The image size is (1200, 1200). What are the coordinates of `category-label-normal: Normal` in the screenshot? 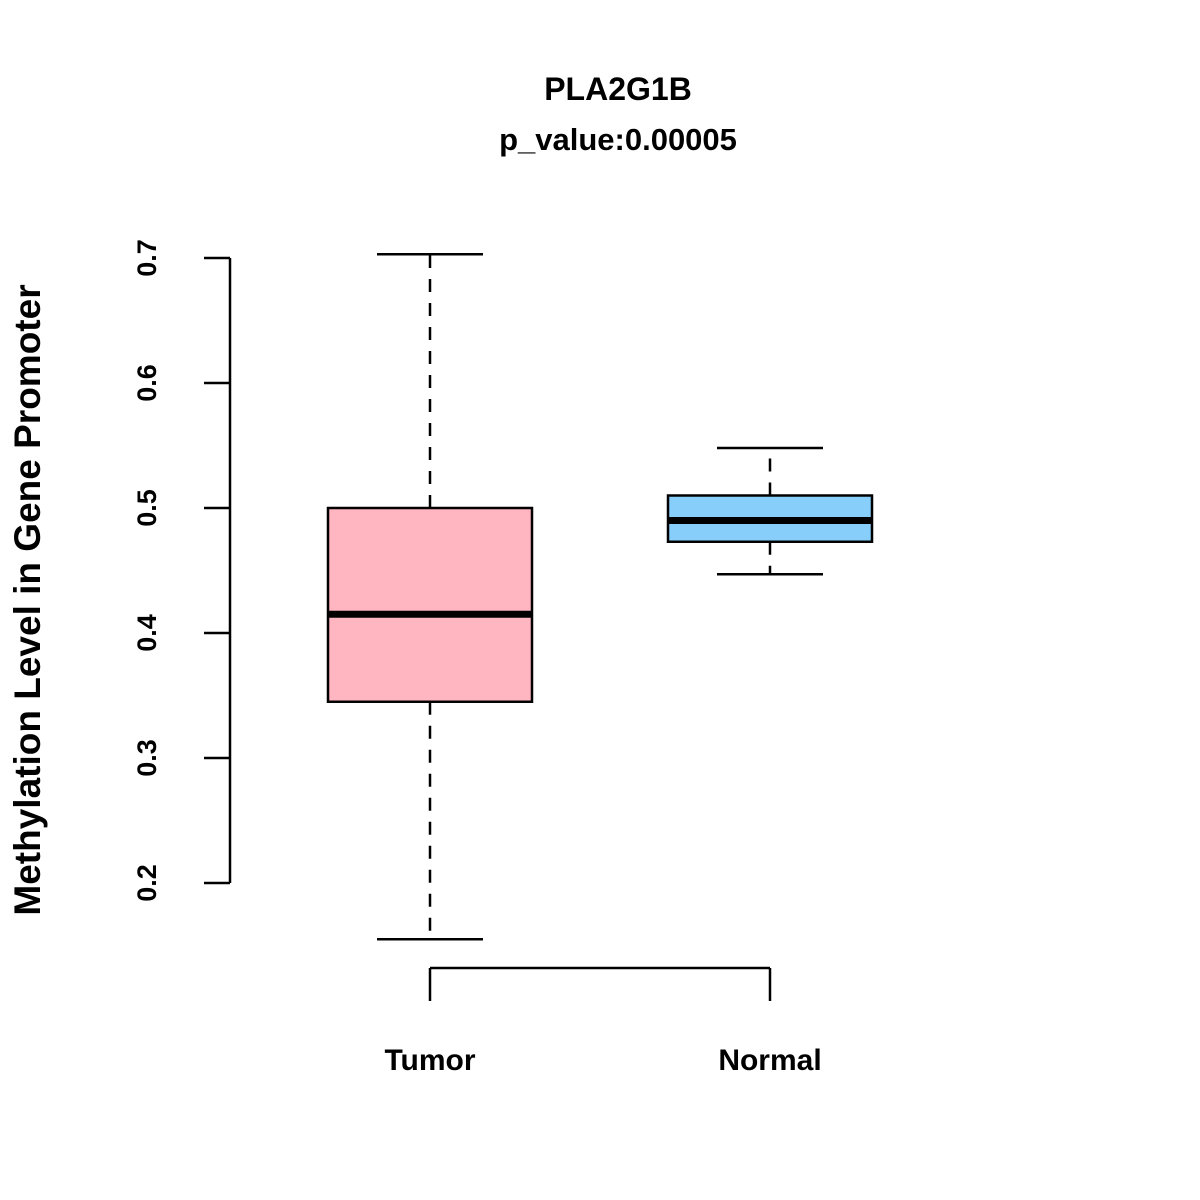 It's located at (769, 1060).